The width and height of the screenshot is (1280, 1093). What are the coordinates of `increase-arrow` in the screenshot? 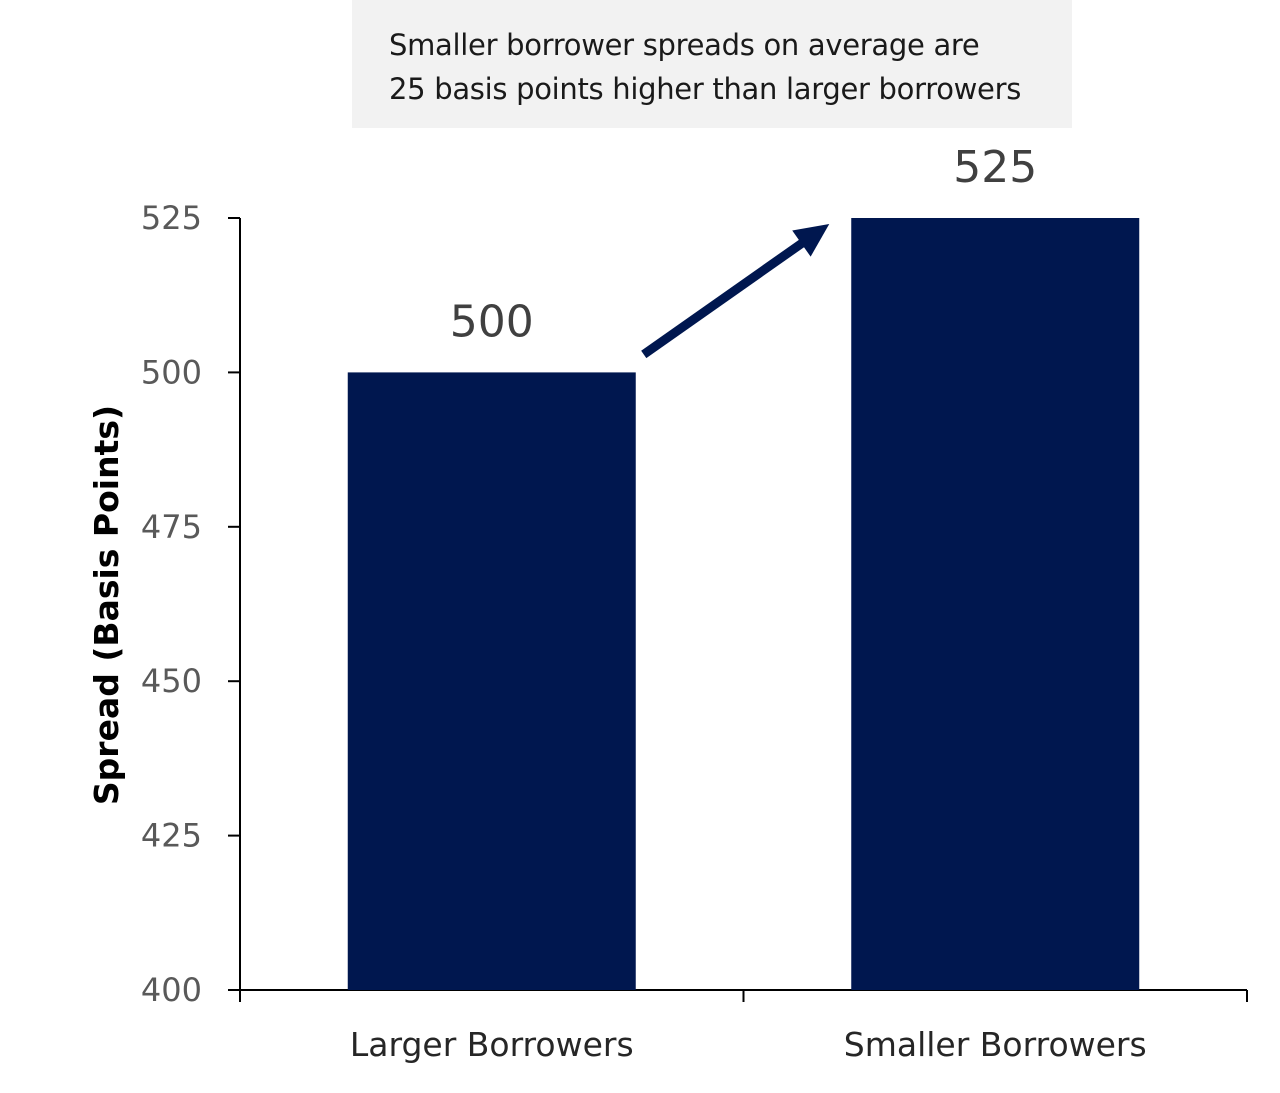 It's located at (735, 291).